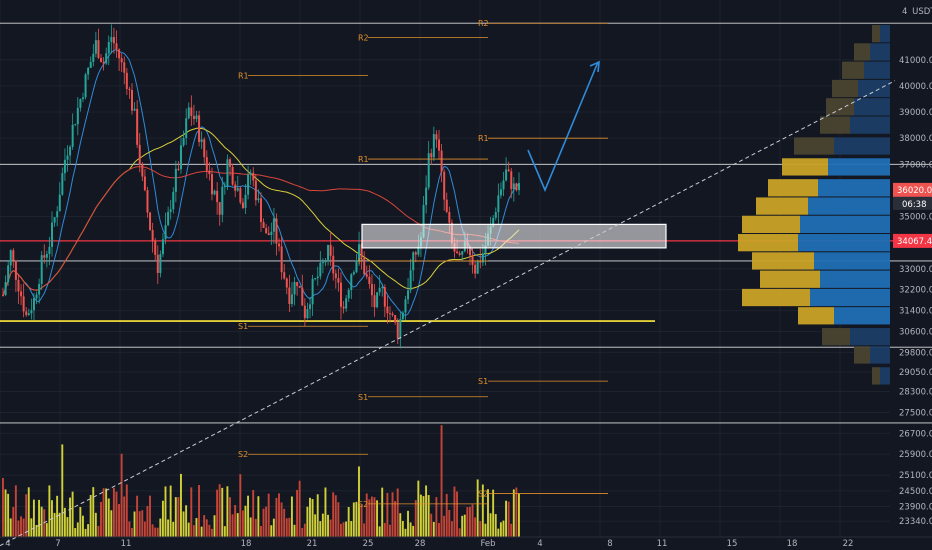 The width and height of the screenshot is (932, 550). Describe the element at coordinates (594, 66) in the screenshot. I see `arrow-head` at that location.